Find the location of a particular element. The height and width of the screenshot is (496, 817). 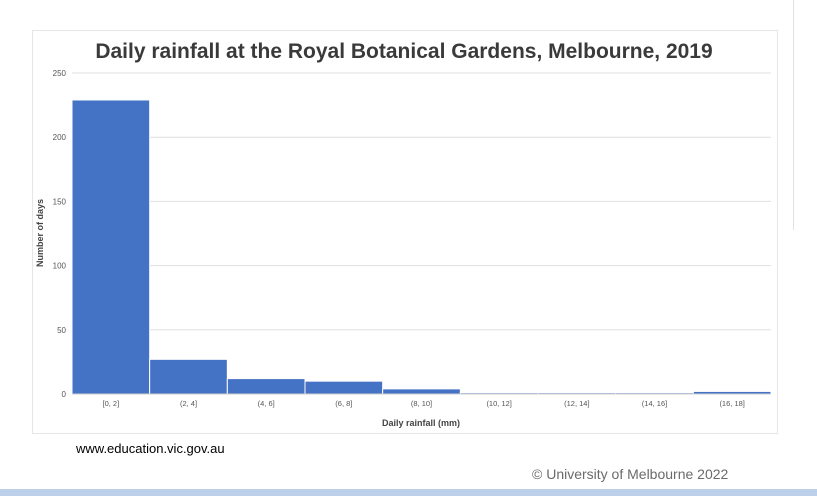

x-tick-label: (4, 6] is located at coordinates (266, 403).